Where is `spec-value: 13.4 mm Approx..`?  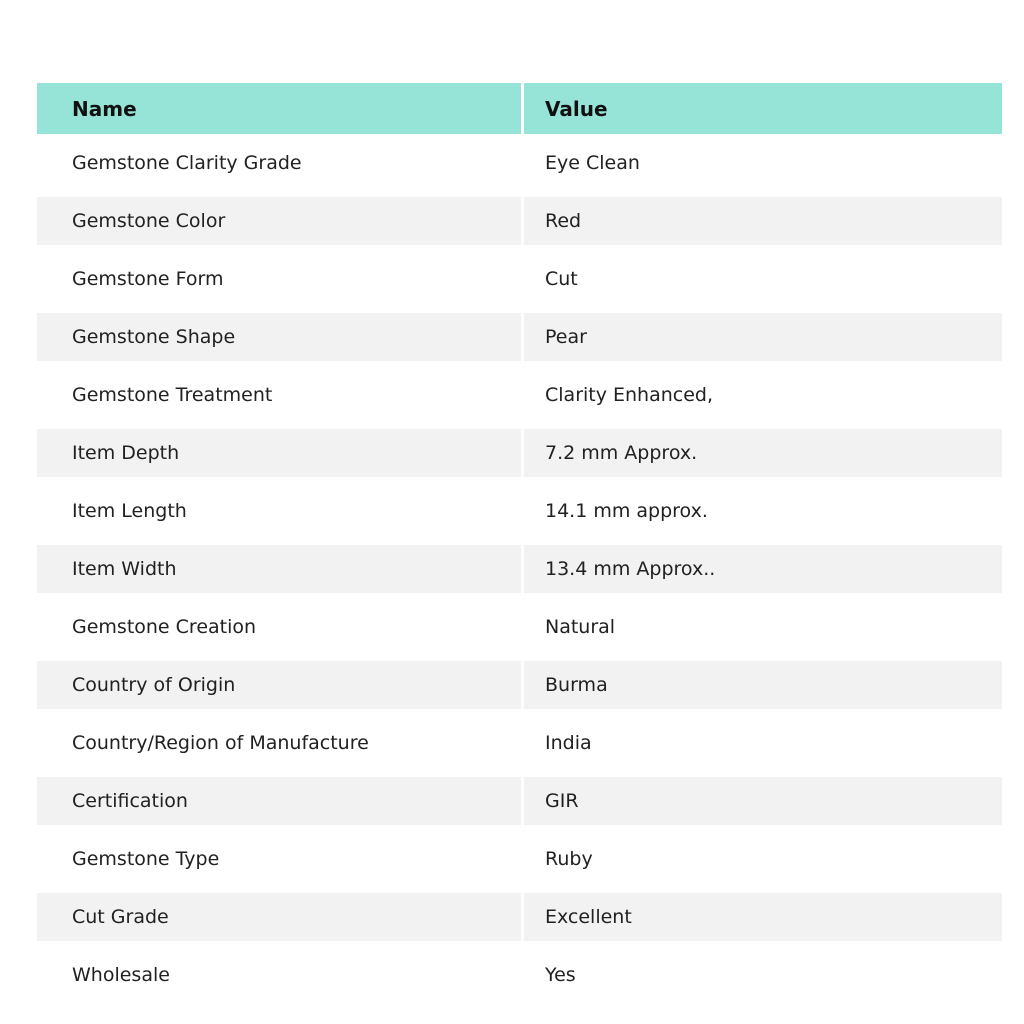
spec-value: 13.4 mm Approx.. is located at coordinates (763, 569).